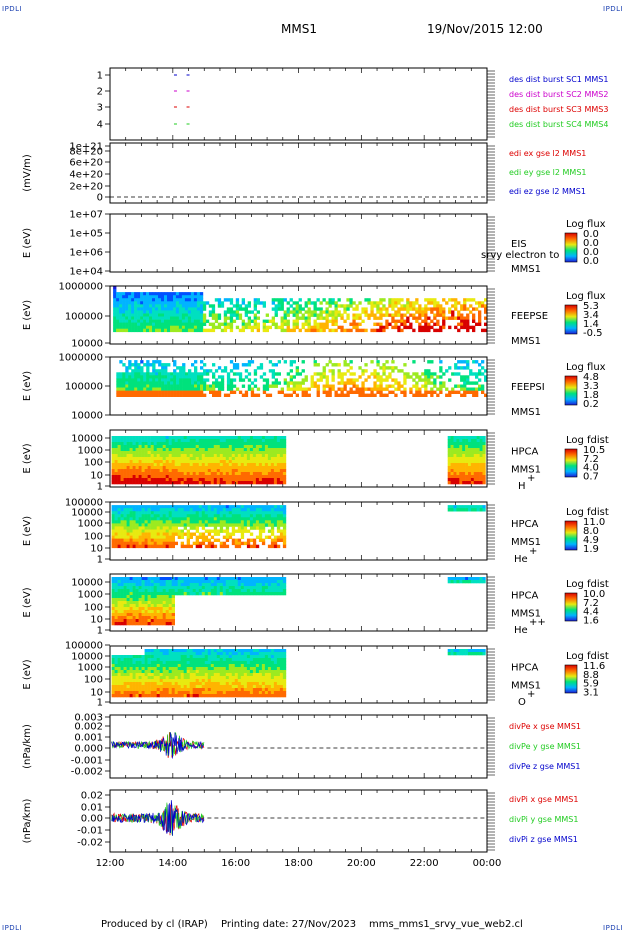  What do you see at coordinates (199, 601) in the screenshot?
I see `hpca-hepp-heatmap` at bounding box center [199, 601].